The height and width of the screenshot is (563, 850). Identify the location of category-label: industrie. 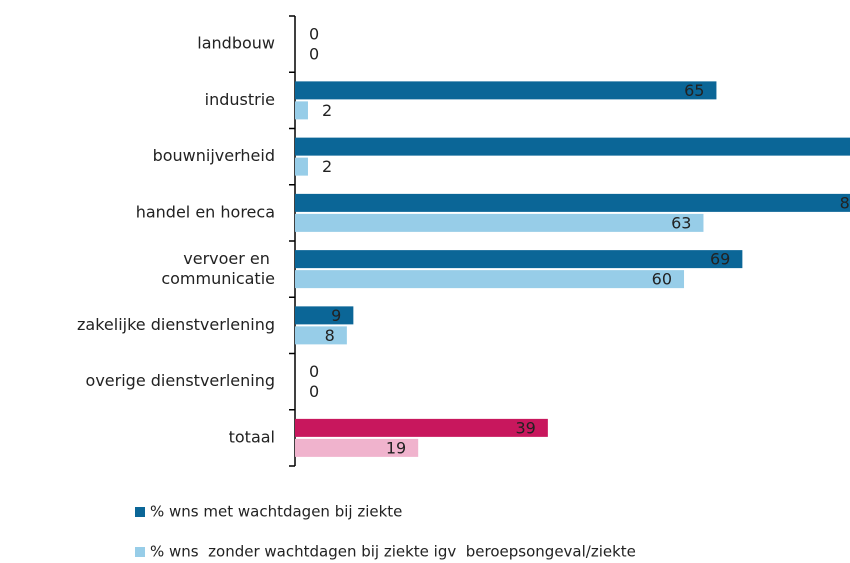
(240, 99).